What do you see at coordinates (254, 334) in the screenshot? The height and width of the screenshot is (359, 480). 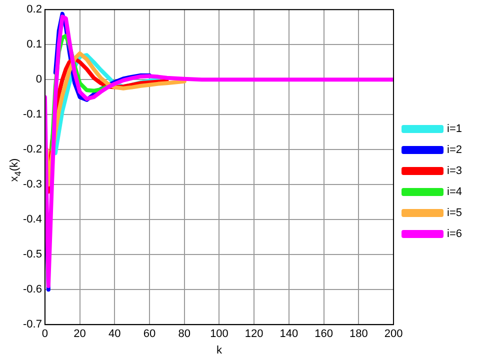 I see `x-tick-label: 120` at bounding box center [254, 334].